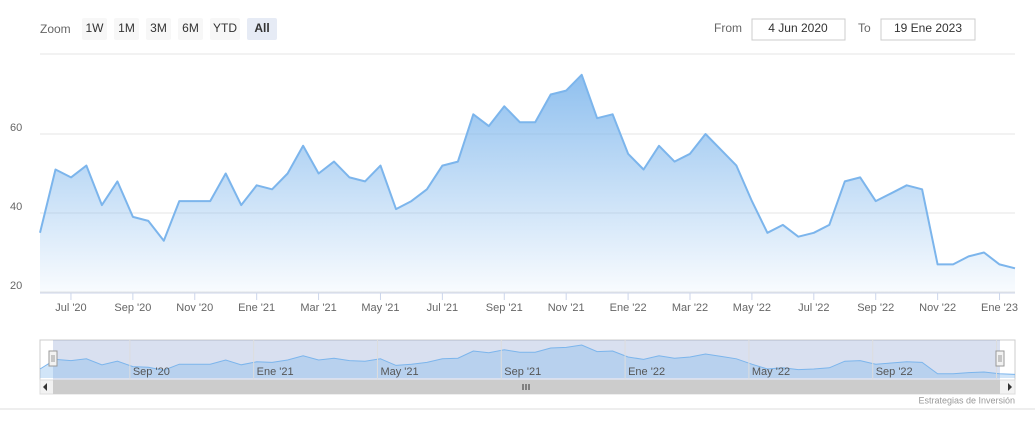 The image size is (1035, 422). I want to click on to-input, so click(928, 29).